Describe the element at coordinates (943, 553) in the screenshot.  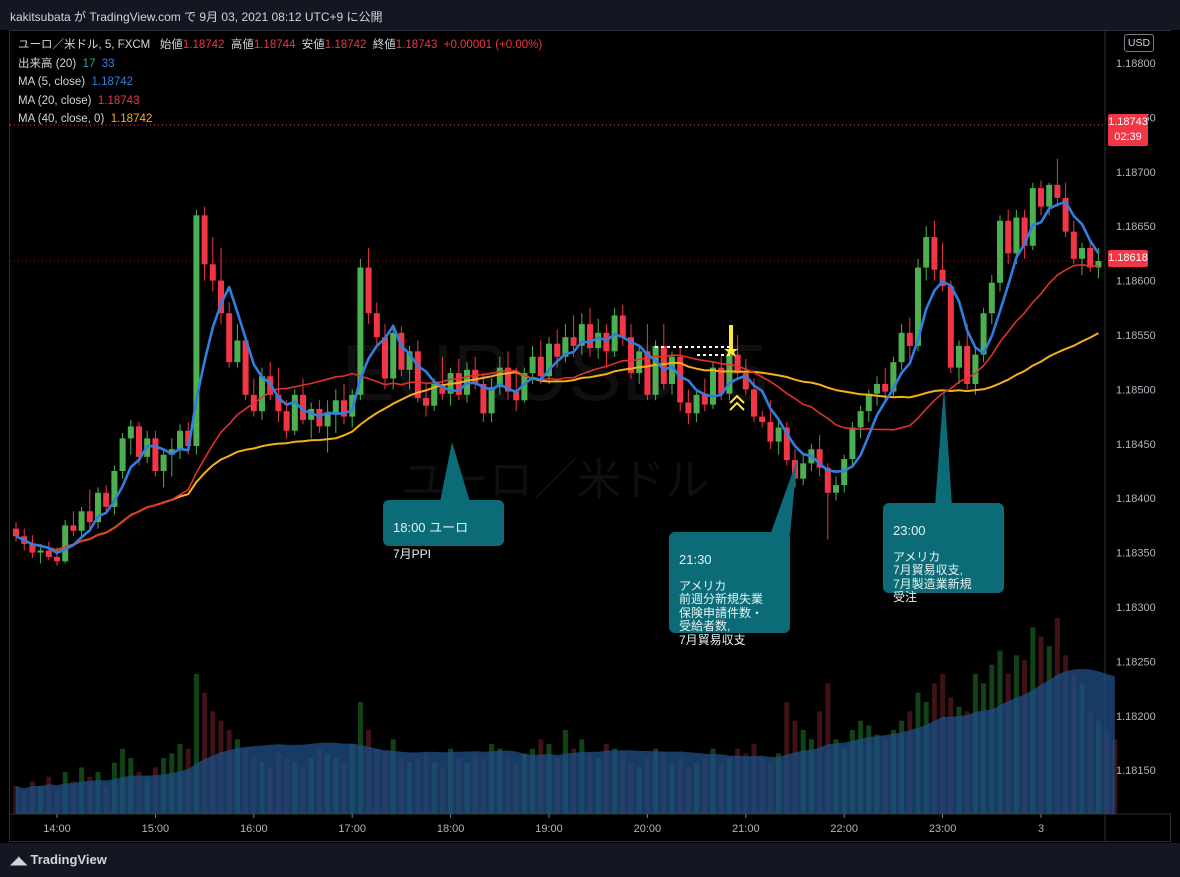
I see `event-callout-2300: 23:00 アメリカ 7月貿易収支, 7月製造業新規 受注` at that location.